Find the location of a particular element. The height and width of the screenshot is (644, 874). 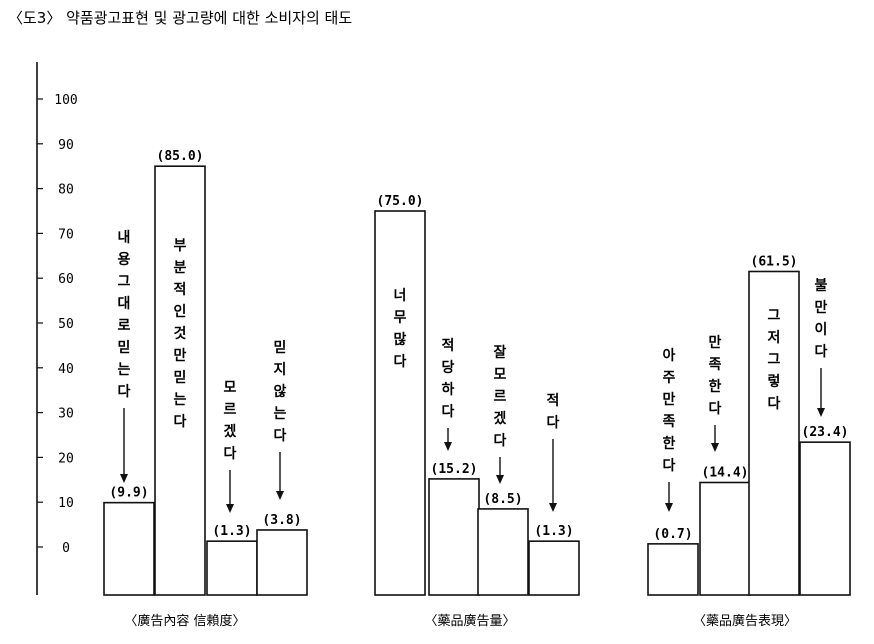

group-label: 〈廣告內容 信賴度〉 is located at coordinates (184, 621).